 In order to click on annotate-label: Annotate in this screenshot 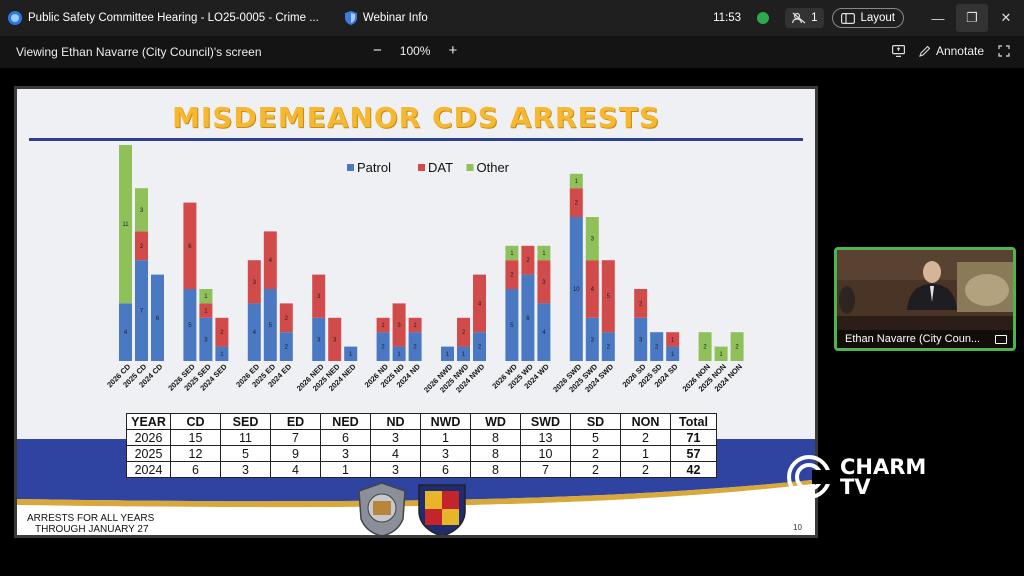, I will do `click(959, 51)`.